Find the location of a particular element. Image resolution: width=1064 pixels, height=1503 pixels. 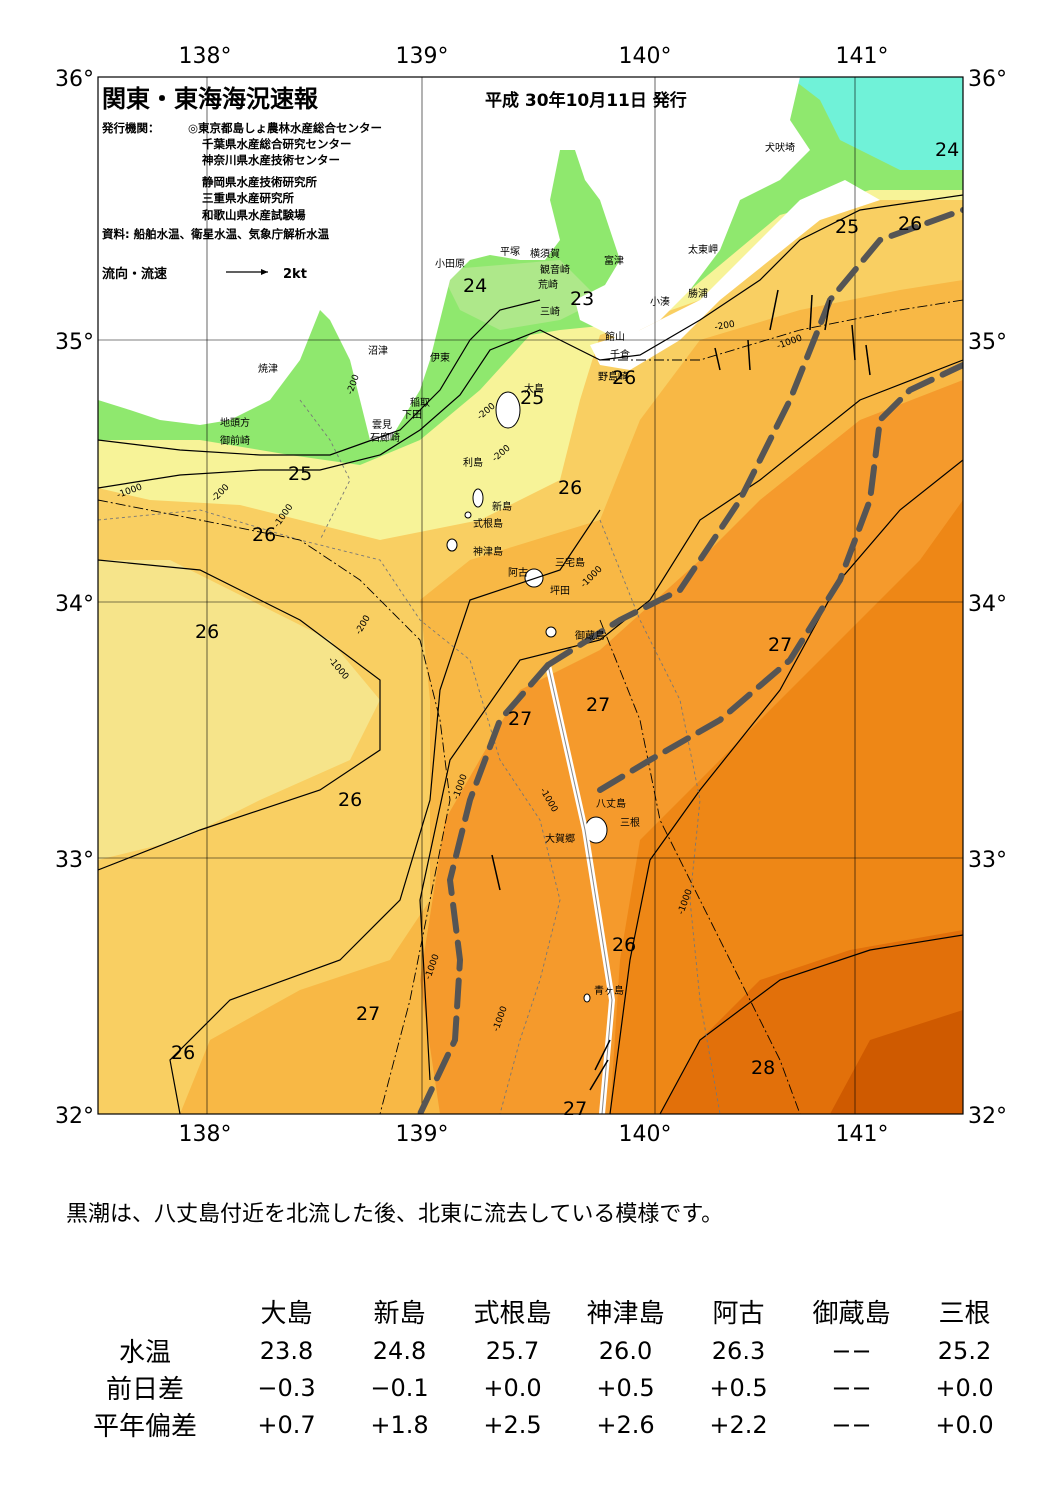

island-miyakejima is located at coordinates (534, 578).